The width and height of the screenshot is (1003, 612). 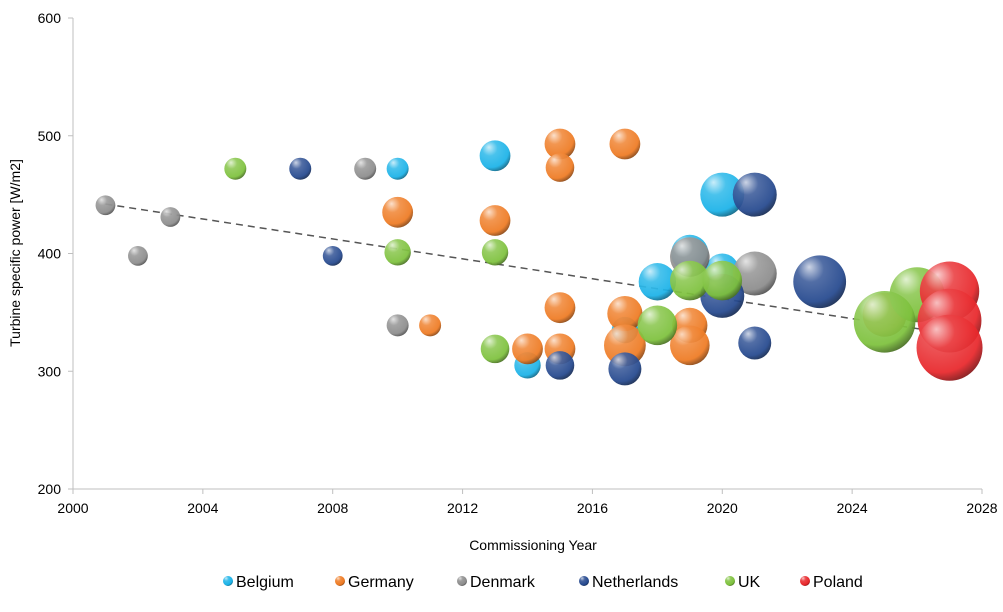 What do you see at coordinates (50, 371) in the screenshot?
I see `y-tick-label: 300` at bounding box center [50, 371].